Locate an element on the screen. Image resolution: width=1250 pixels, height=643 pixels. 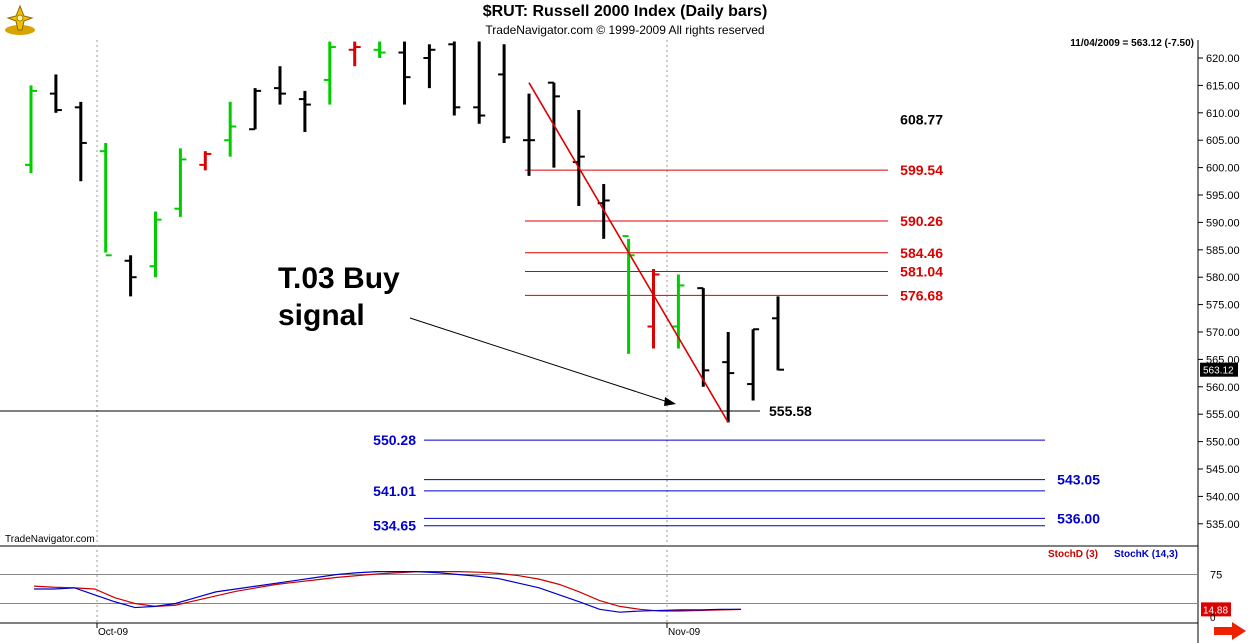
price-axis-label: 535.00 is located at coordinates (1223, 525).